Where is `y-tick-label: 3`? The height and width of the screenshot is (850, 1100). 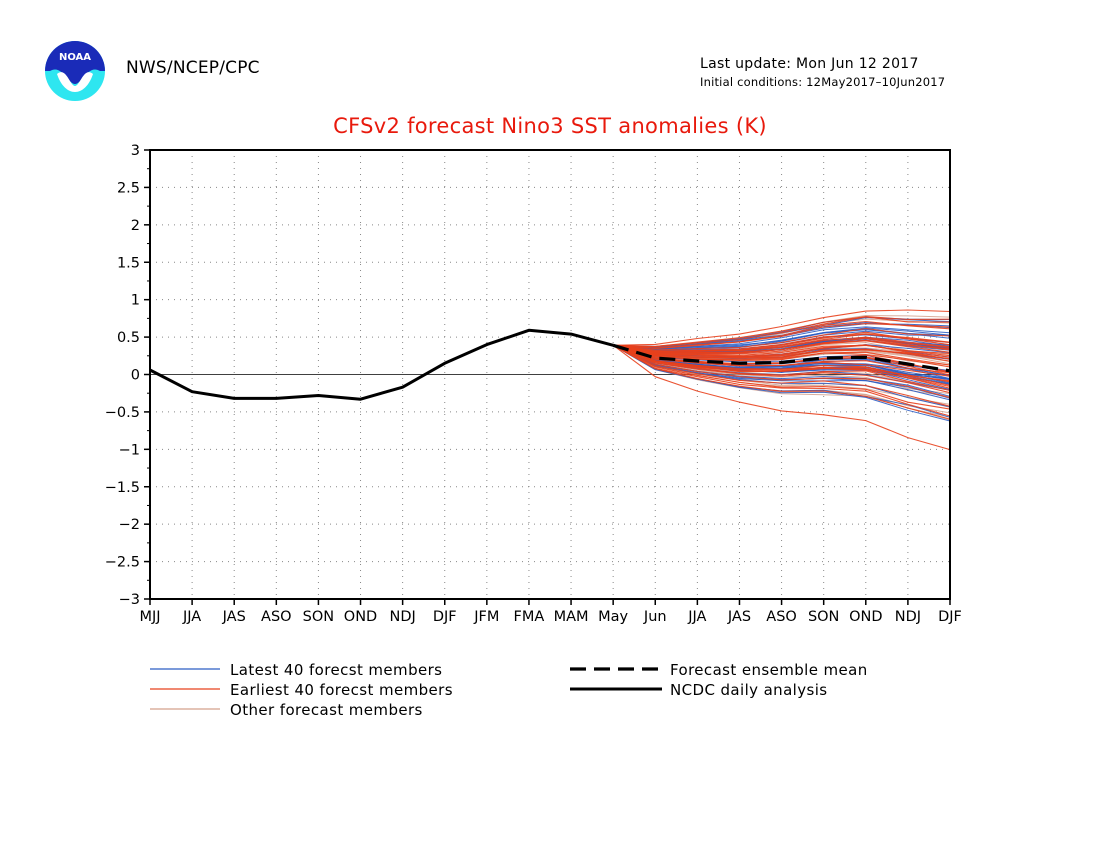
y-tick-label: 3 is located at coordinates (135, 151).